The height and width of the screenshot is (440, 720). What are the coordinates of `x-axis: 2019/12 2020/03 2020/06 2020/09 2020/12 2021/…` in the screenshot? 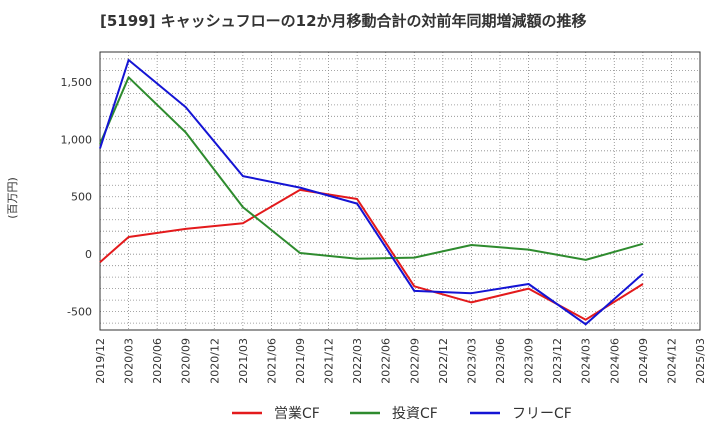 It's located at (400, 361).